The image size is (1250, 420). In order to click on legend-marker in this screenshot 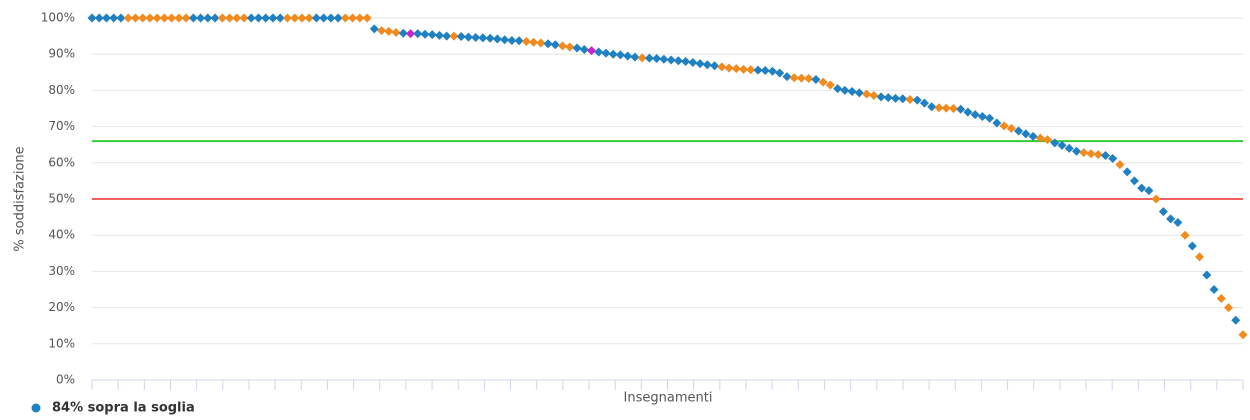, I will do `click(36, 408)`.